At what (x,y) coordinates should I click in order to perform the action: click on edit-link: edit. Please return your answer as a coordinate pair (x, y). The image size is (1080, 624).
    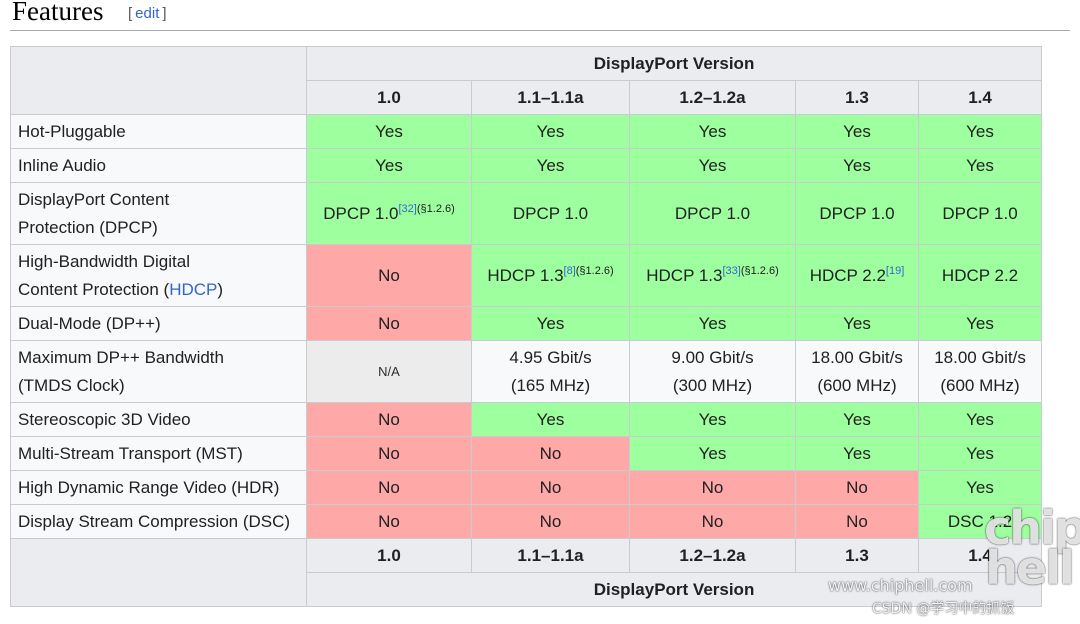
    Looking at the image, I should click on (147, 13).